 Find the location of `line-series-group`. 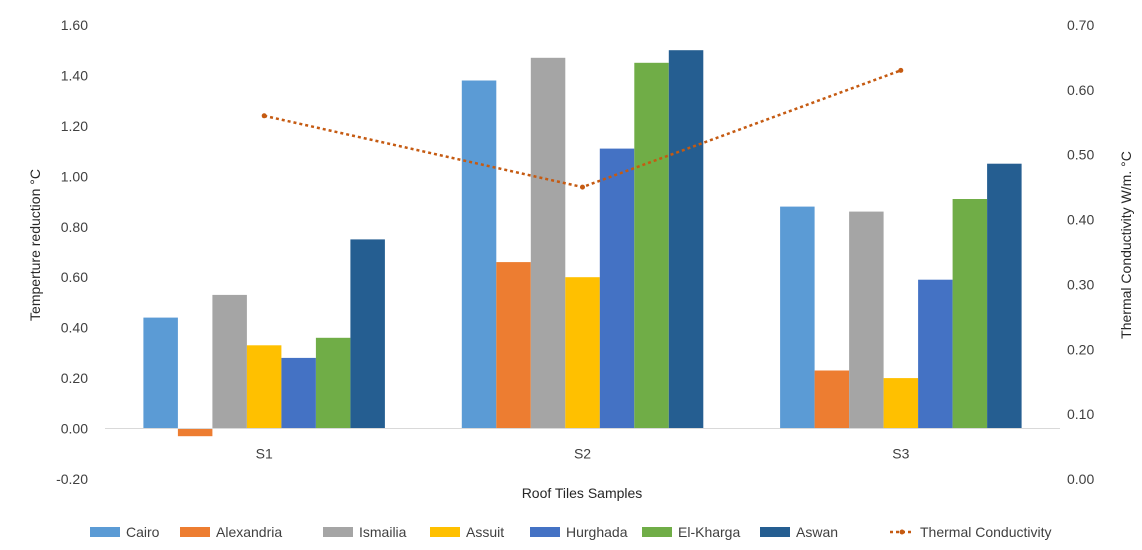

line-series-group is located at coordinates (582, 128).